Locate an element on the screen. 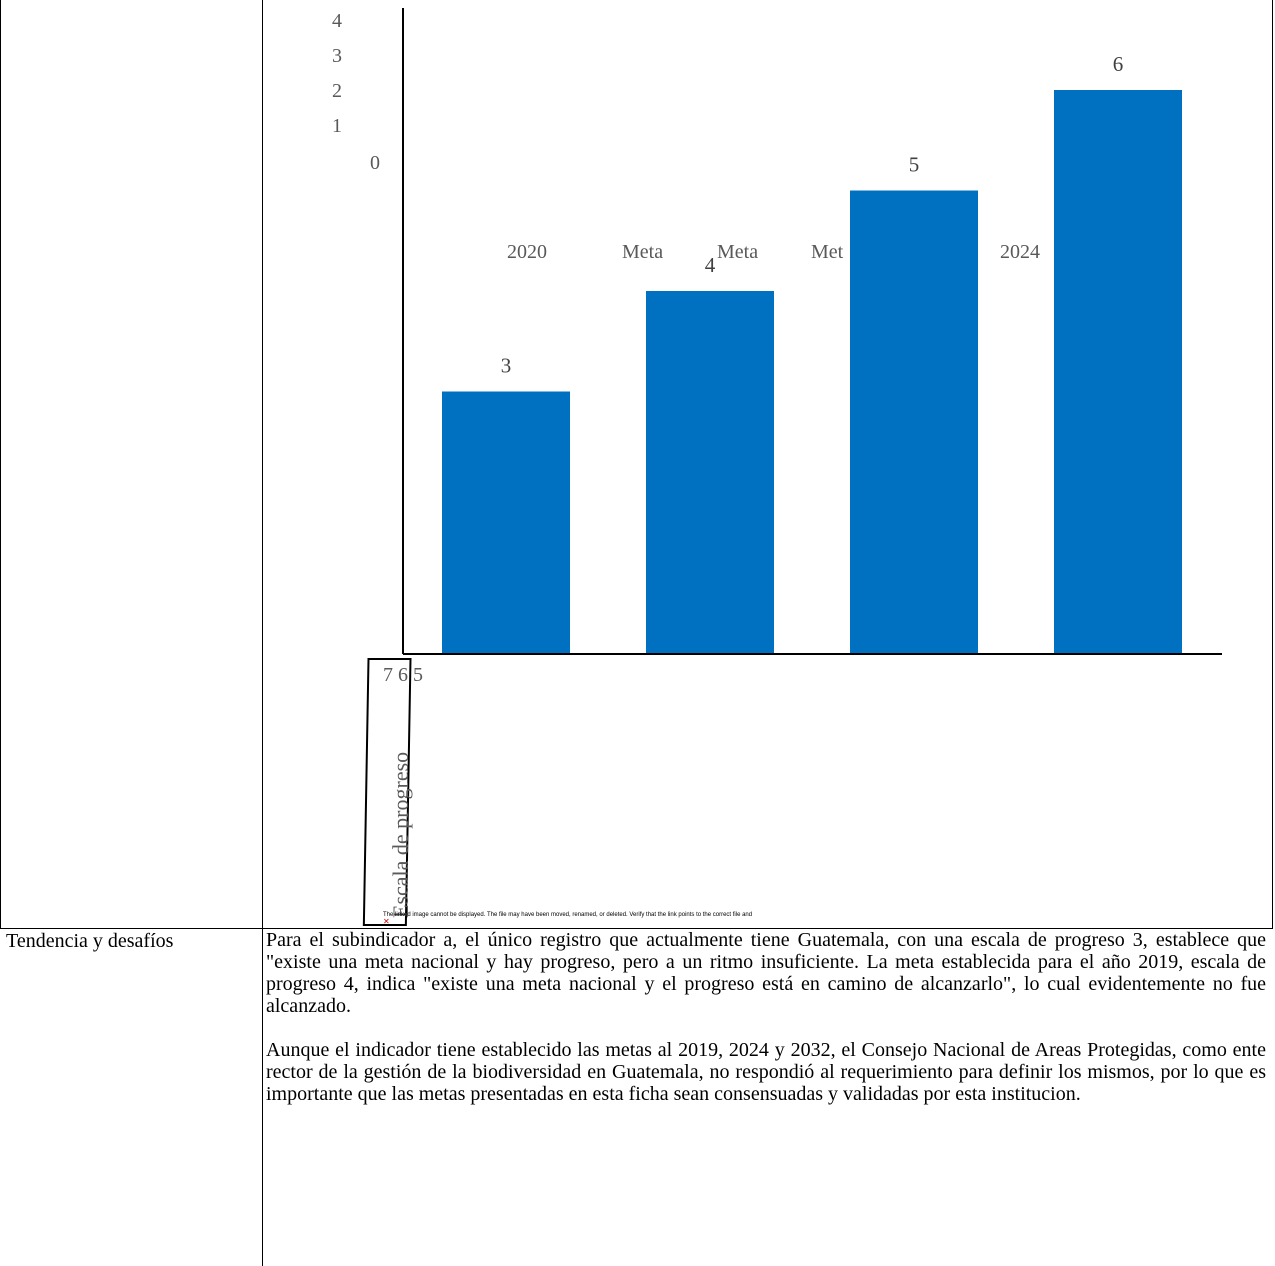  table-right-border is located at coordinates (1272, 464).